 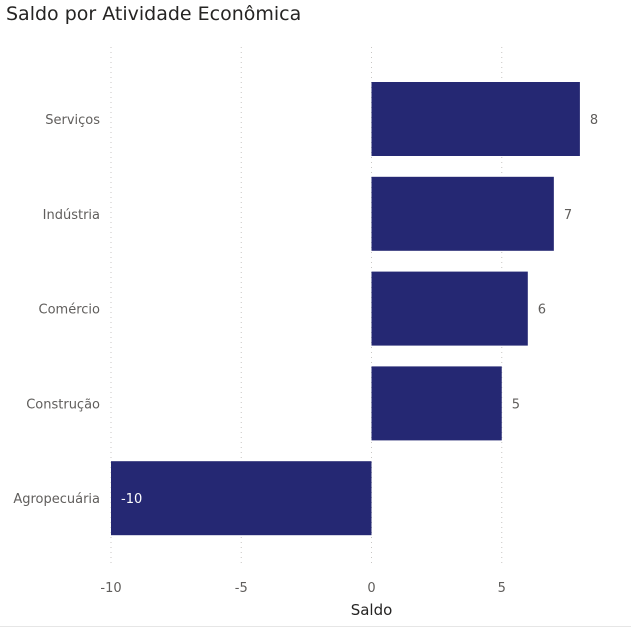 What do you see at coordinates (70, 310) in the screenshot?
I see `category-label: Comércio` at bounding box center [70, 310].